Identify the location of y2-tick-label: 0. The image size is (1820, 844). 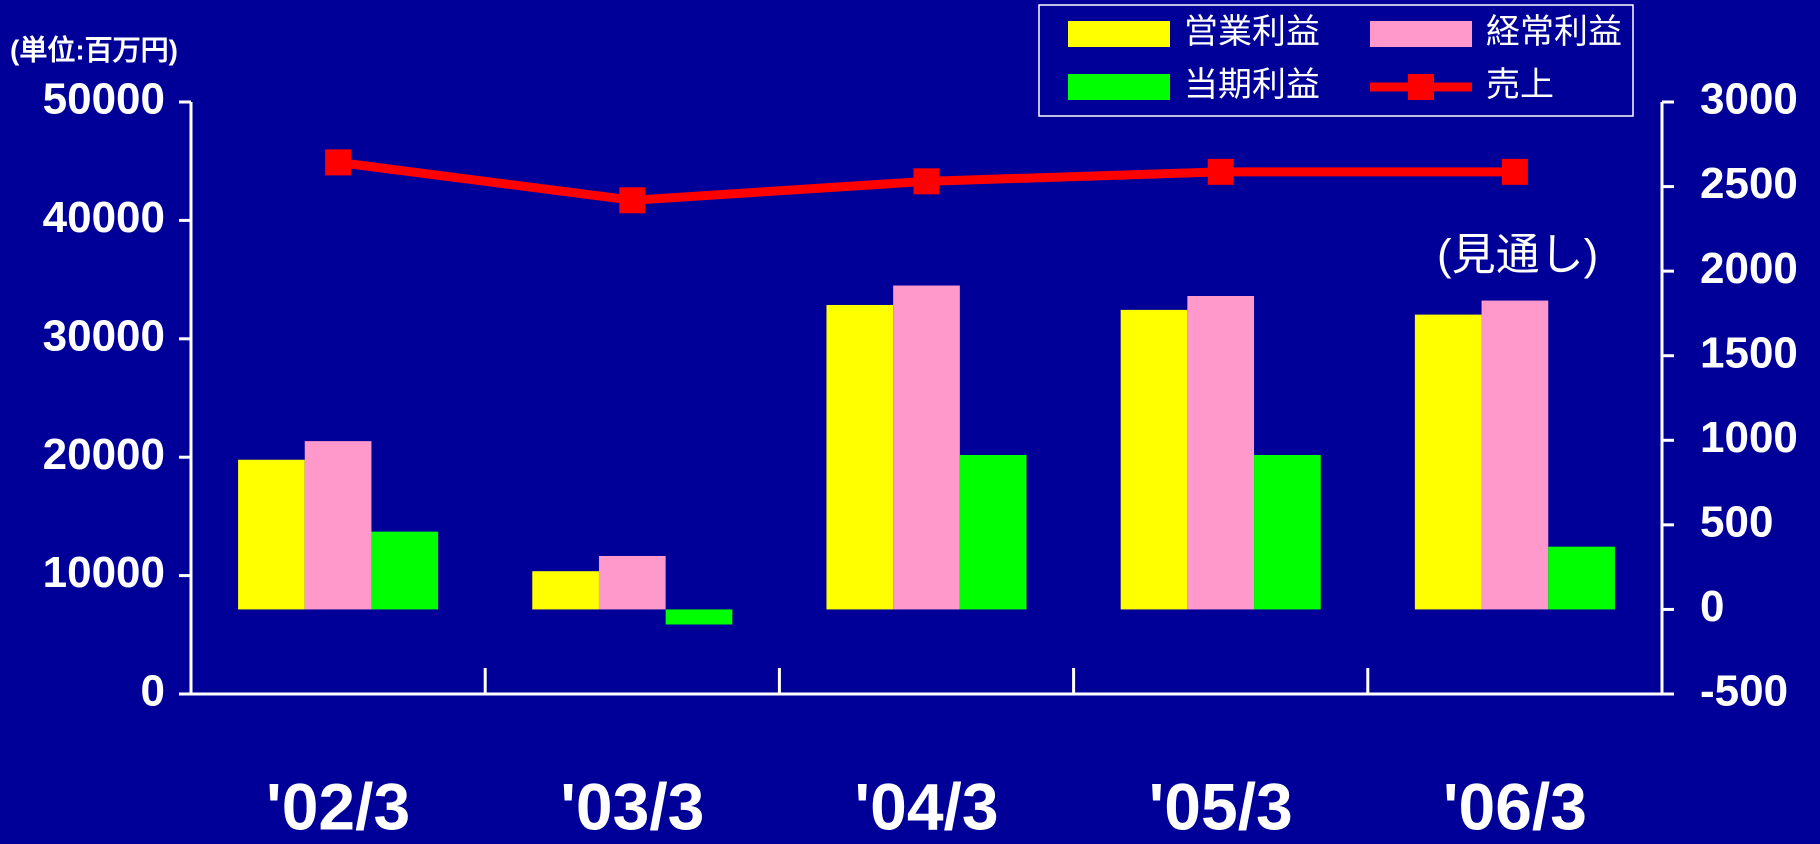
(1712, 606).